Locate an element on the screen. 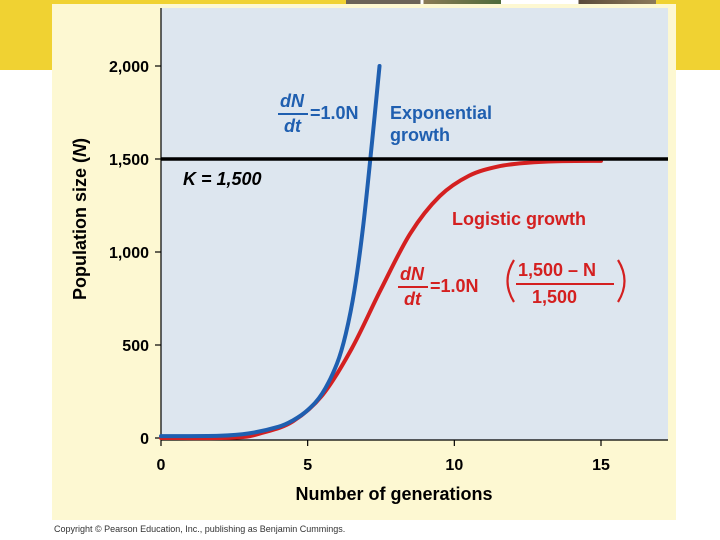 The width and height of the screenshot is (720, 540). y-tick-label: 2,000 is located at coordinates (129, 67).